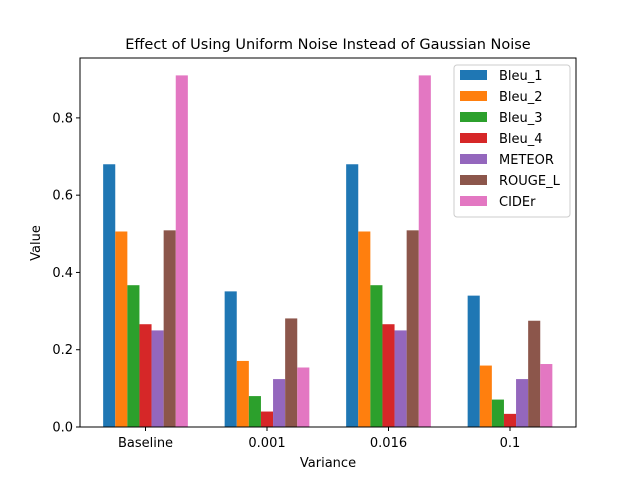  Describe the element at coordinates (319, 439) in the screenshot. I see `x-axis-ticks: Baseline 0.001 0.016 0.1` at that location.